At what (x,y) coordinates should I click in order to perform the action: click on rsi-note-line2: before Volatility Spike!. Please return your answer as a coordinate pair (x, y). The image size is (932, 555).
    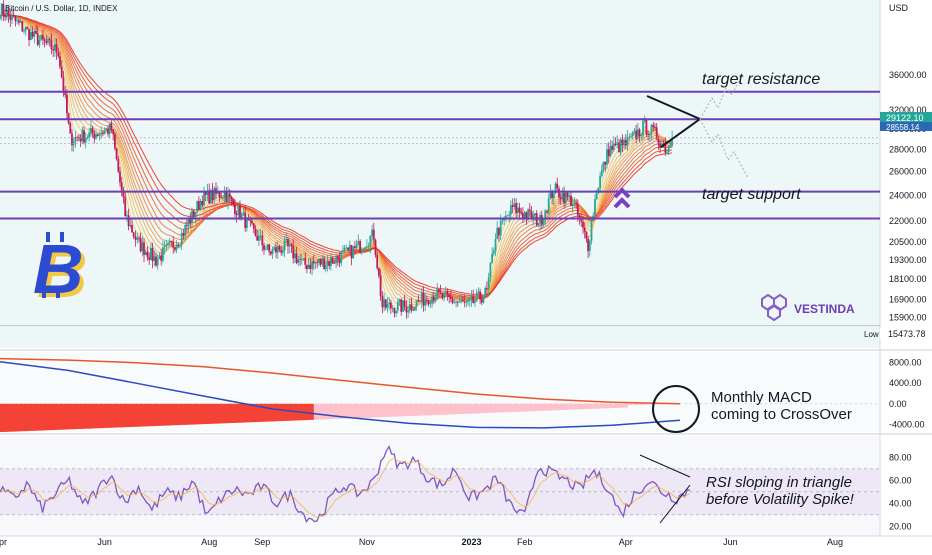
    Looking at the image, I should click on (780, 499).